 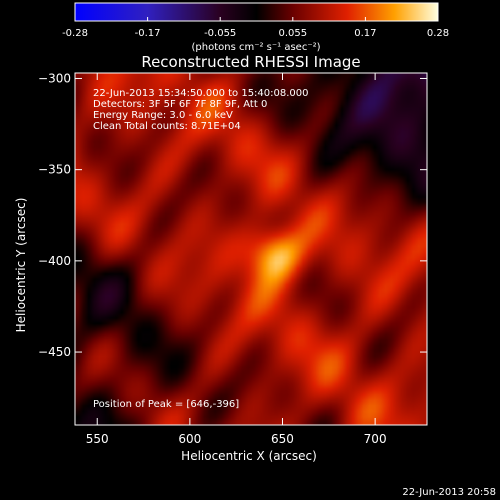 What do you see at coordinates (375, 439) in the screenshot?
I see `x-tick-label: 700` at bounding box center [375, 439].